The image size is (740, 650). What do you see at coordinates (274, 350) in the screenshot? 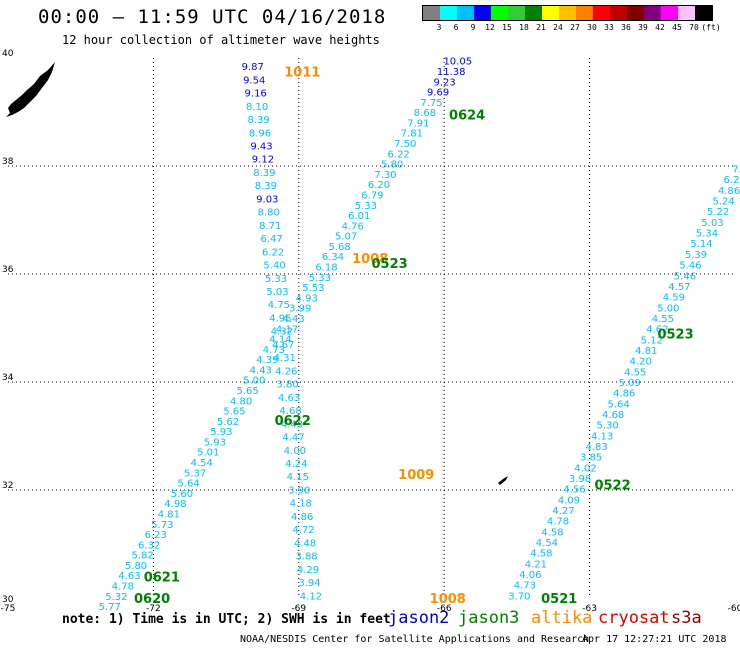
I see `track-value: 4.73` at bounding box center [274, 350].